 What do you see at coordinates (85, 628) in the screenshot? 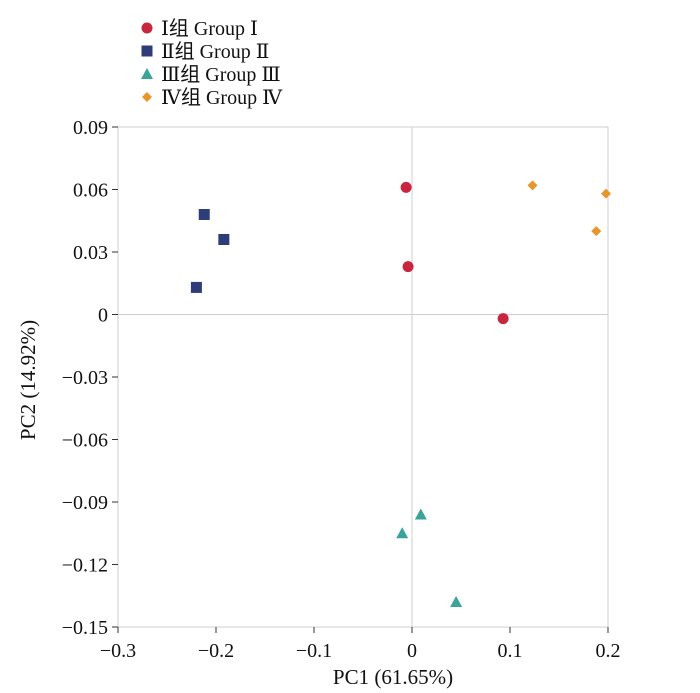
I see `y-tick-label: −0.15` at bounding box center [85, 628].